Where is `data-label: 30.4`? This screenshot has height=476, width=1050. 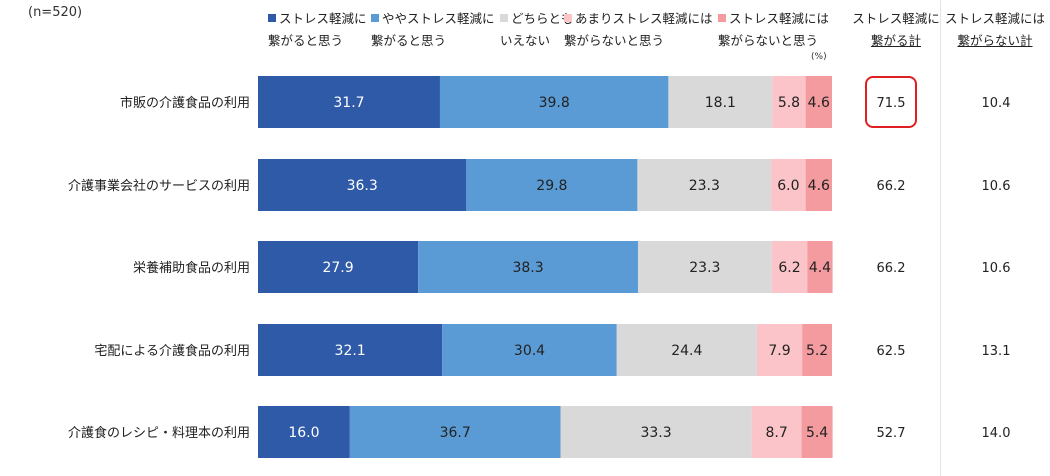
data-label: 30.4 is located at coordinates (529, 351).